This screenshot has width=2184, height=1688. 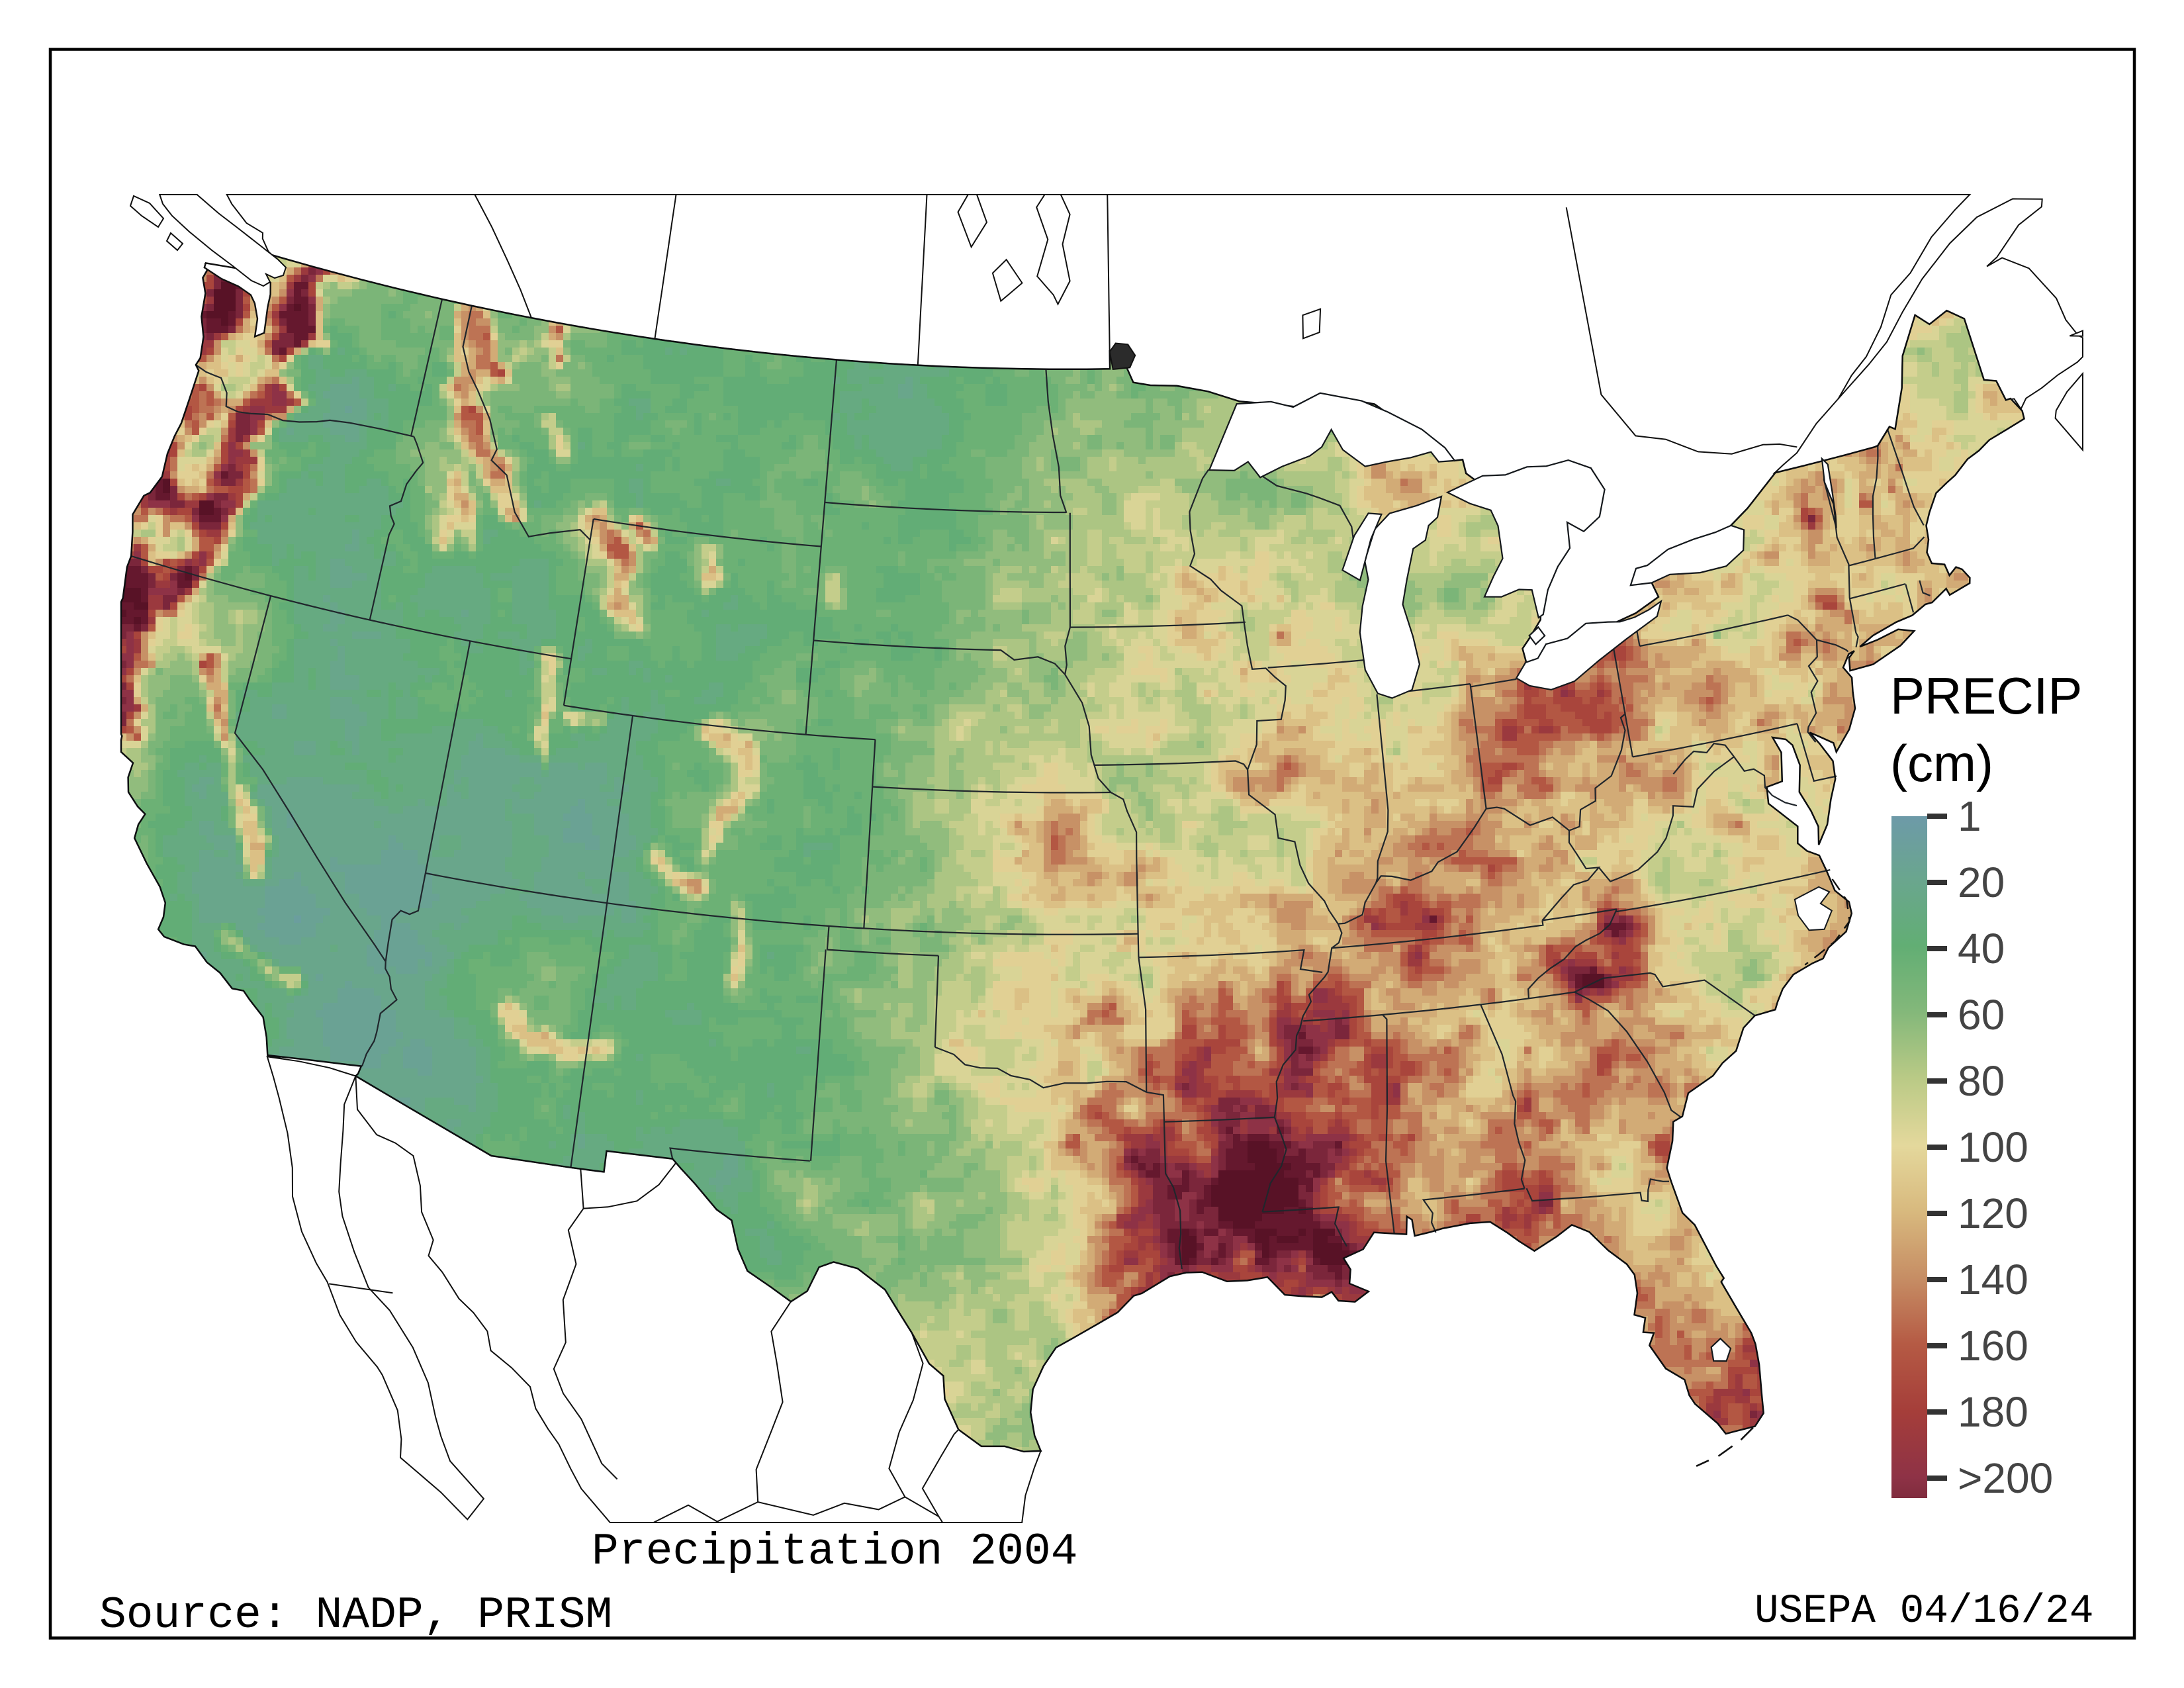 What do you see at coordinates (1942, 763) in the screenshot?
I see `svg-text: (cm)` at bounding box center [1942, 763].